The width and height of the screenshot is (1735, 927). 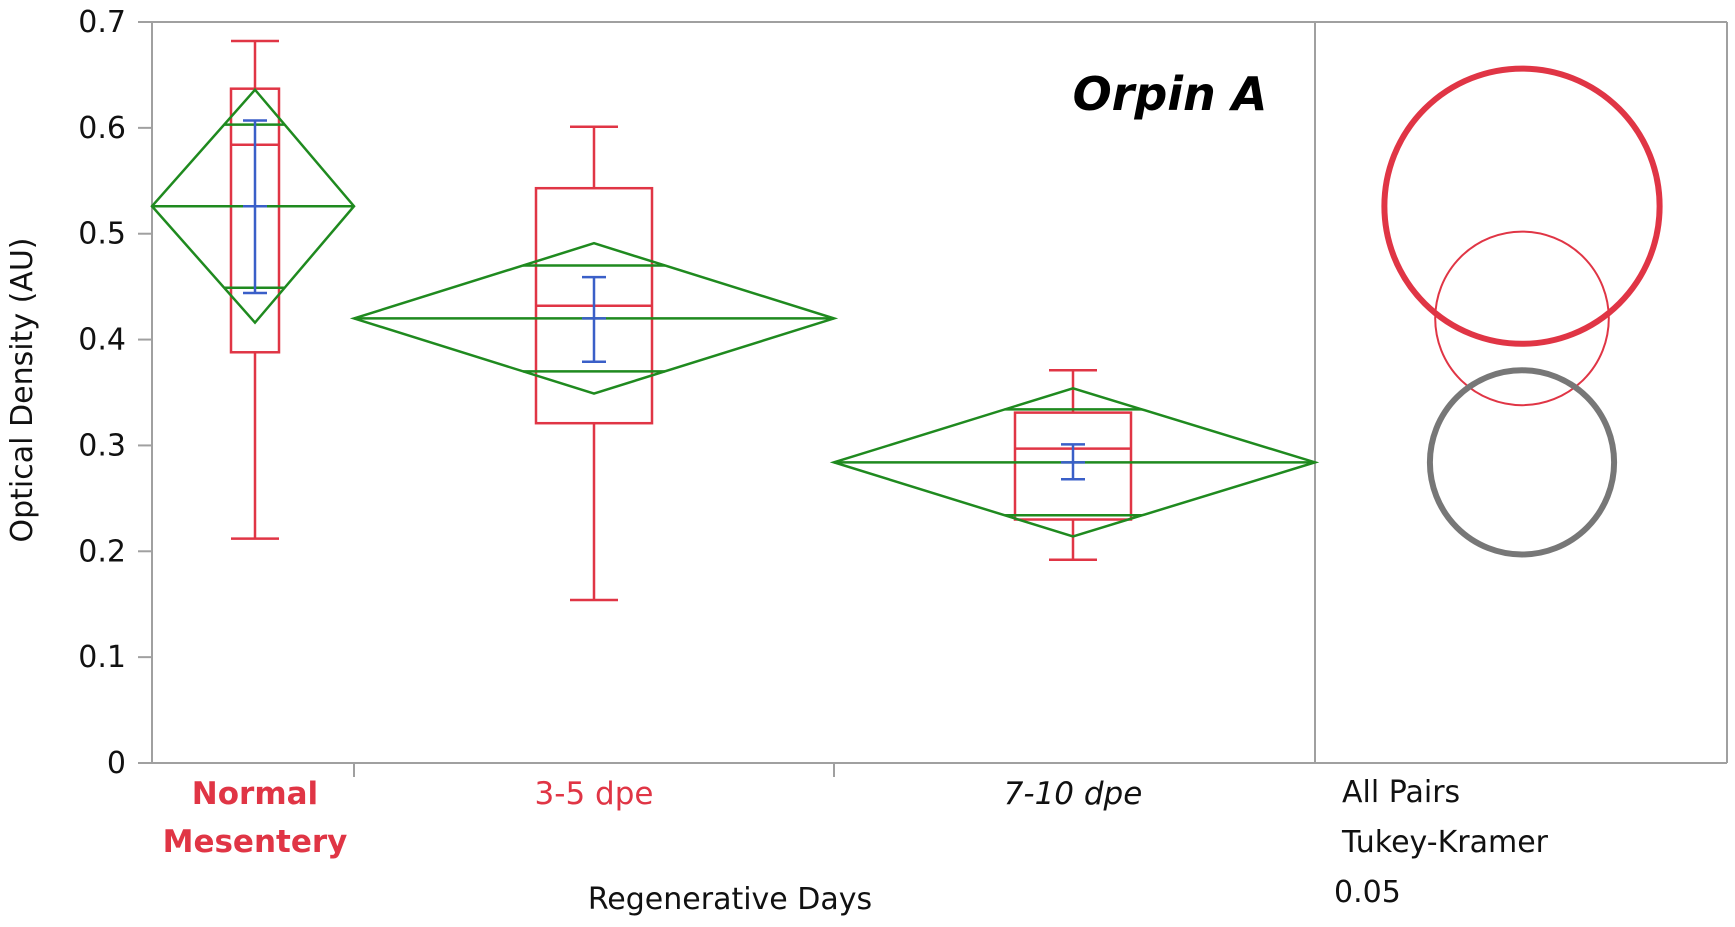 What do you see at coordinates (102, 657) in the screenshot?
I see `y-tick-label: 0.1` at bounding box center [102, 657].